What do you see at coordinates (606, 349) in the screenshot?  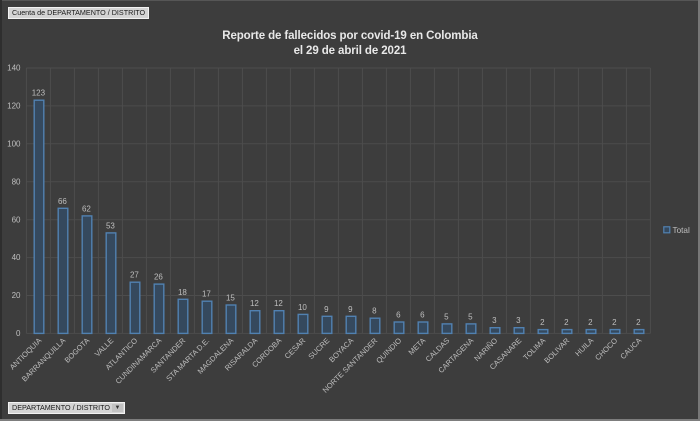 I see `svg-text: CHOCO` at bounding box center [606, 349].